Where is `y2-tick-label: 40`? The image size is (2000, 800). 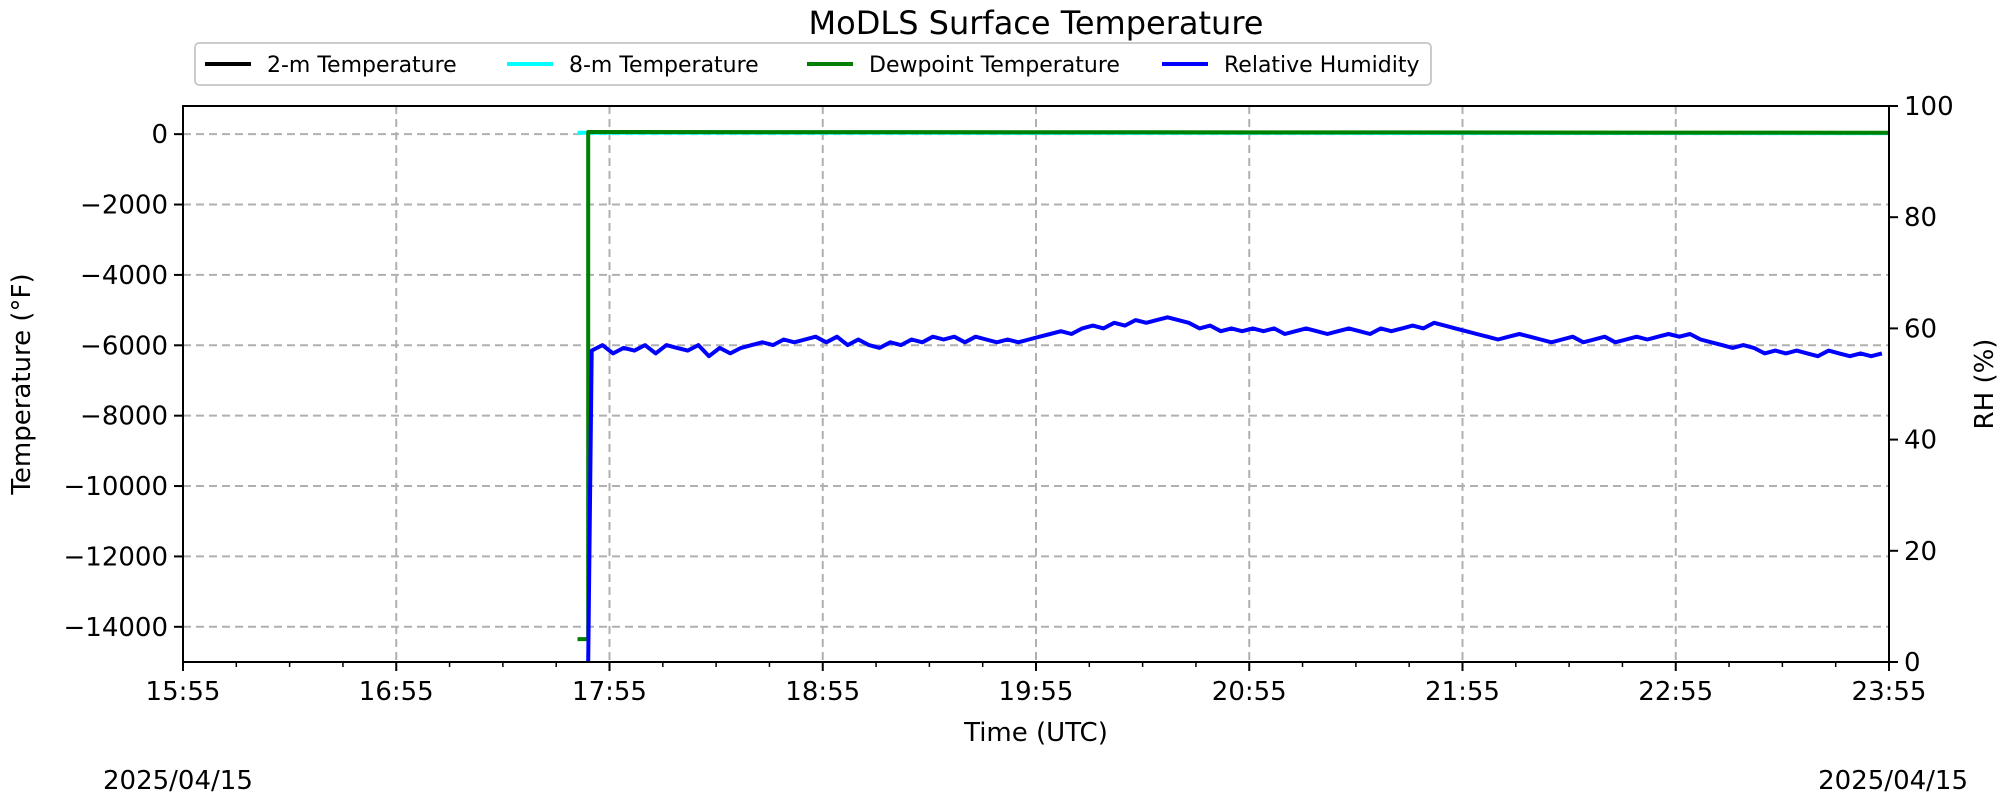 y2-tick-label: 40 is located at coordinates (1920, 441).